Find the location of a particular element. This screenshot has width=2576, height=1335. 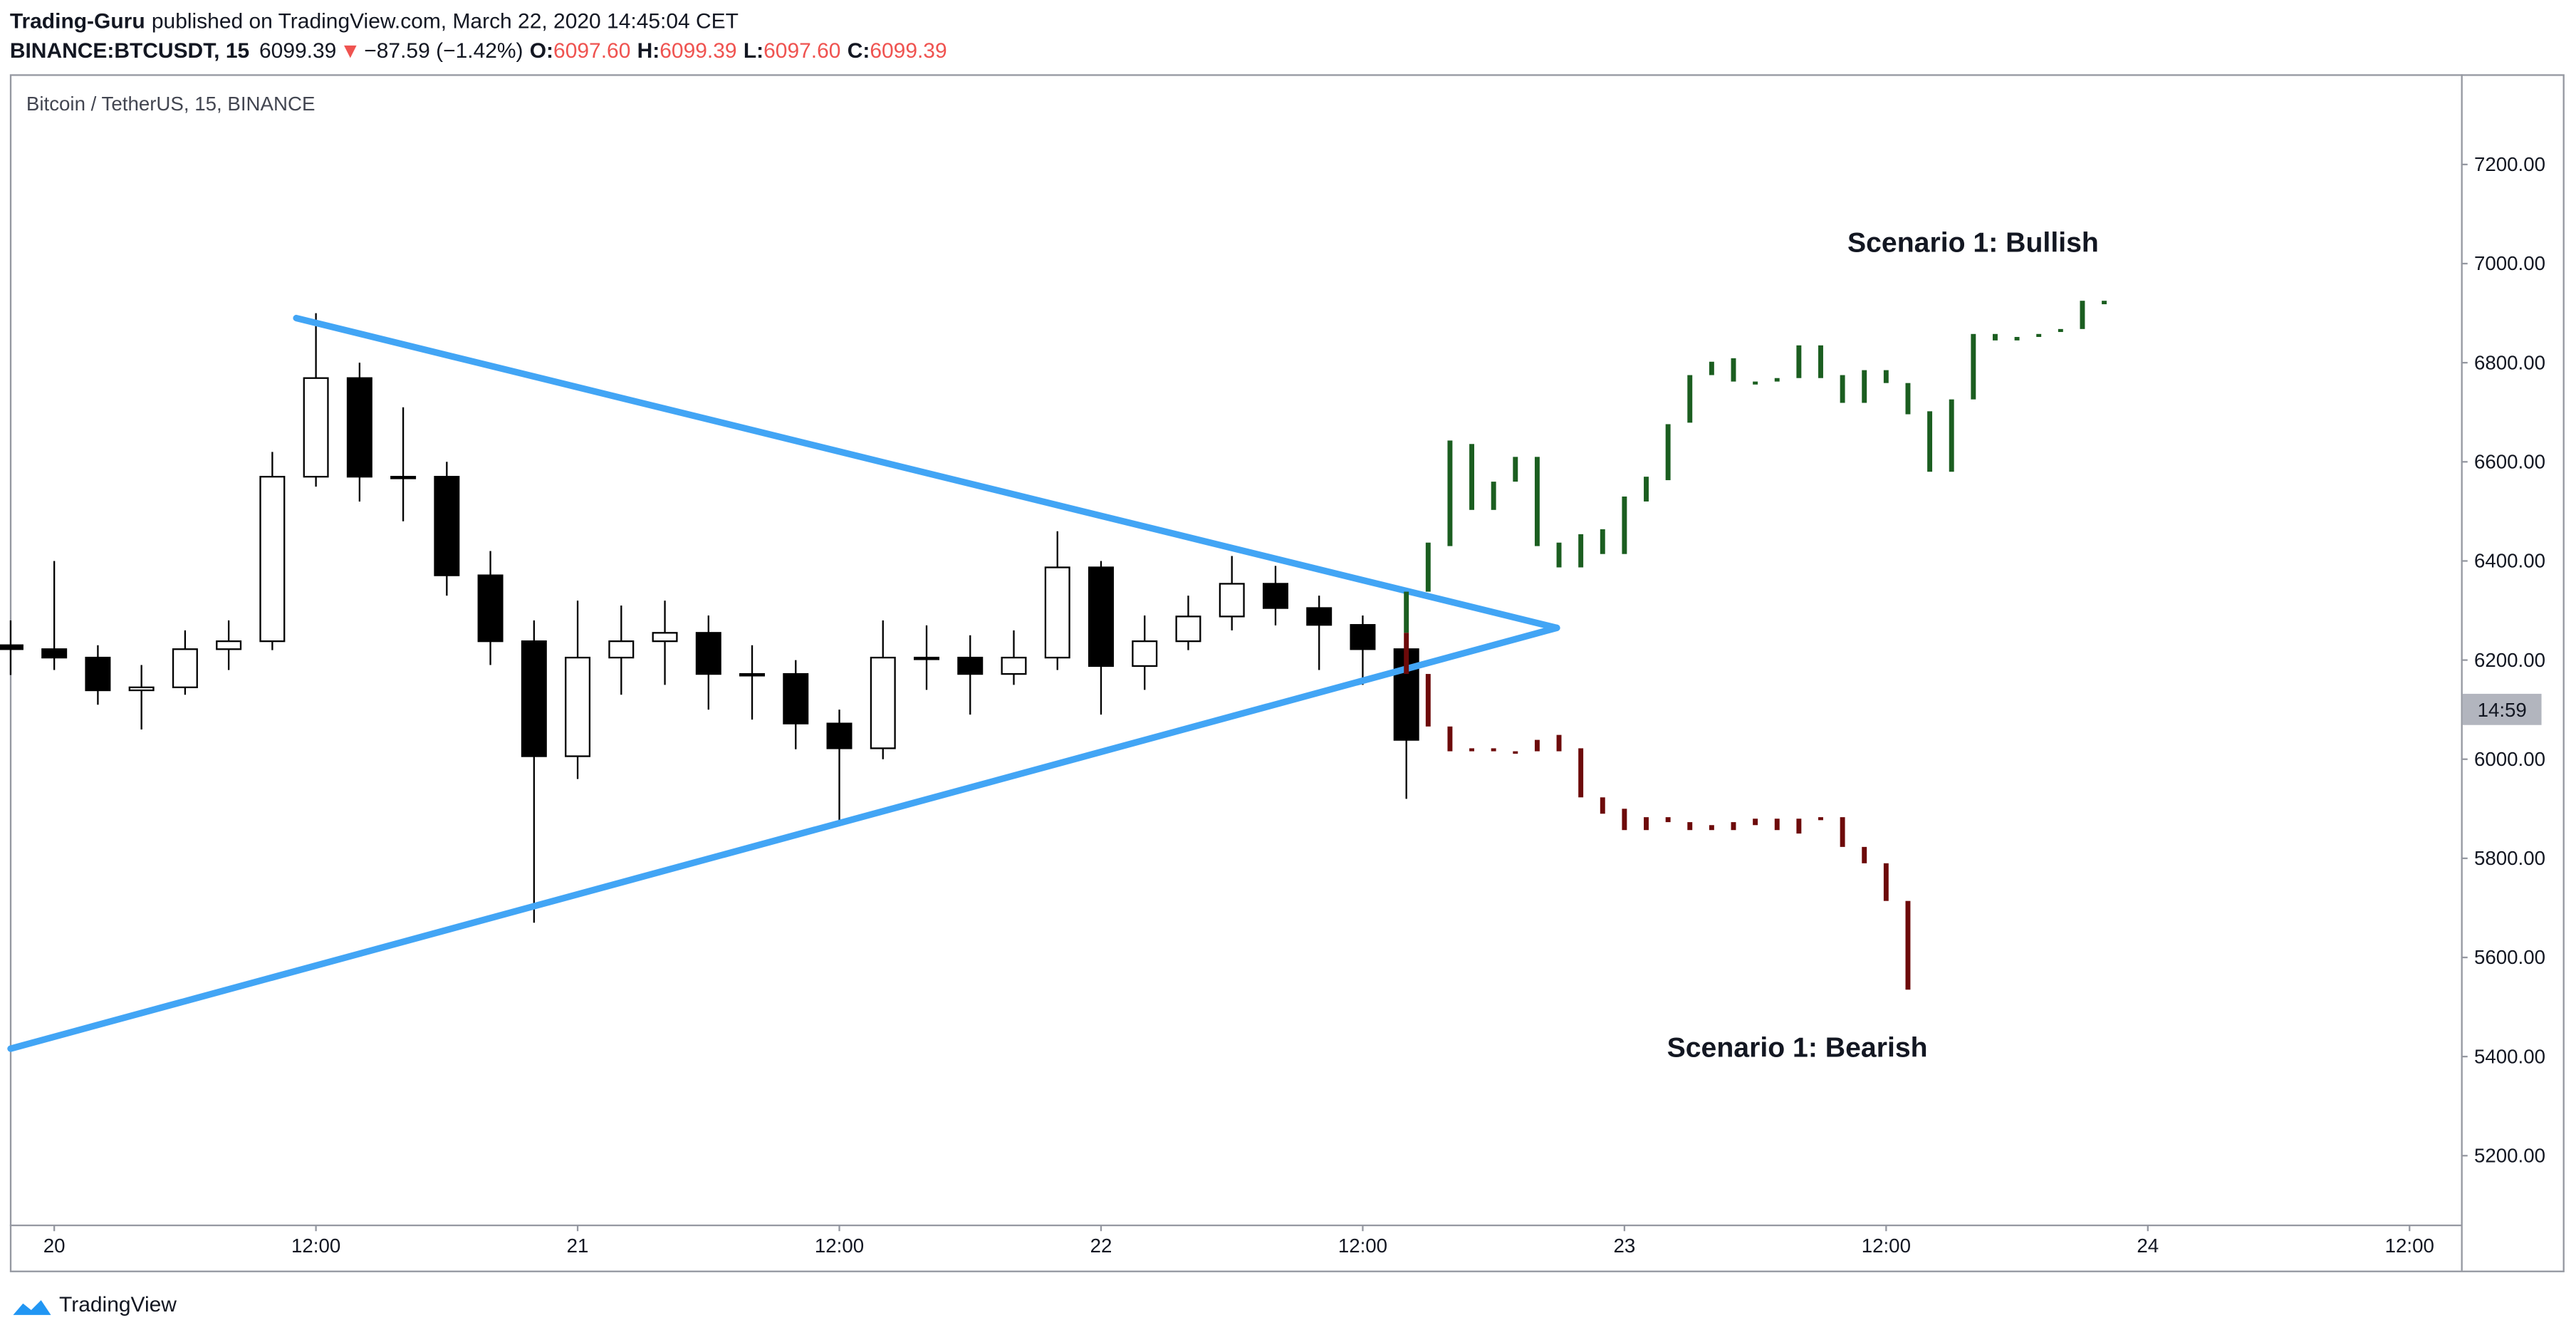

scenario-label: Scenario 1: Bearish is located at coordinates (1797, 1048).